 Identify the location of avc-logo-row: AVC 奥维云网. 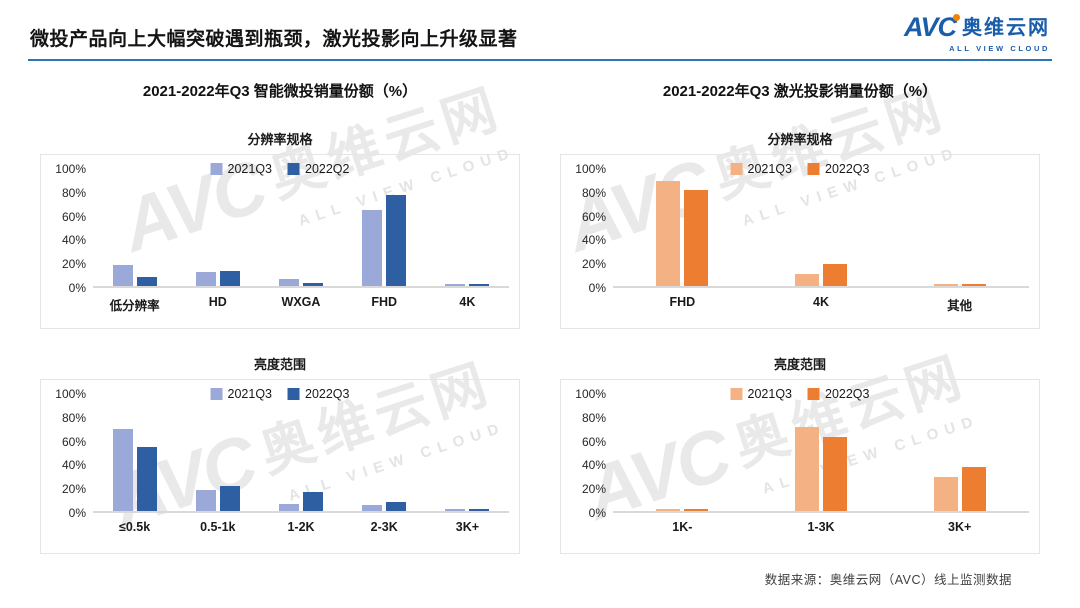
(977, 27).